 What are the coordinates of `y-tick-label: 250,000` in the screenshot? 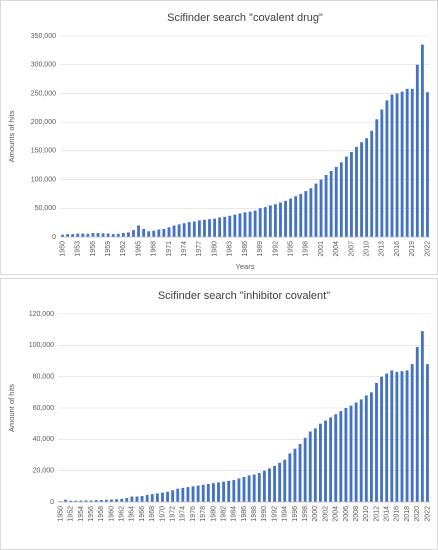 It's located at (43, 93).